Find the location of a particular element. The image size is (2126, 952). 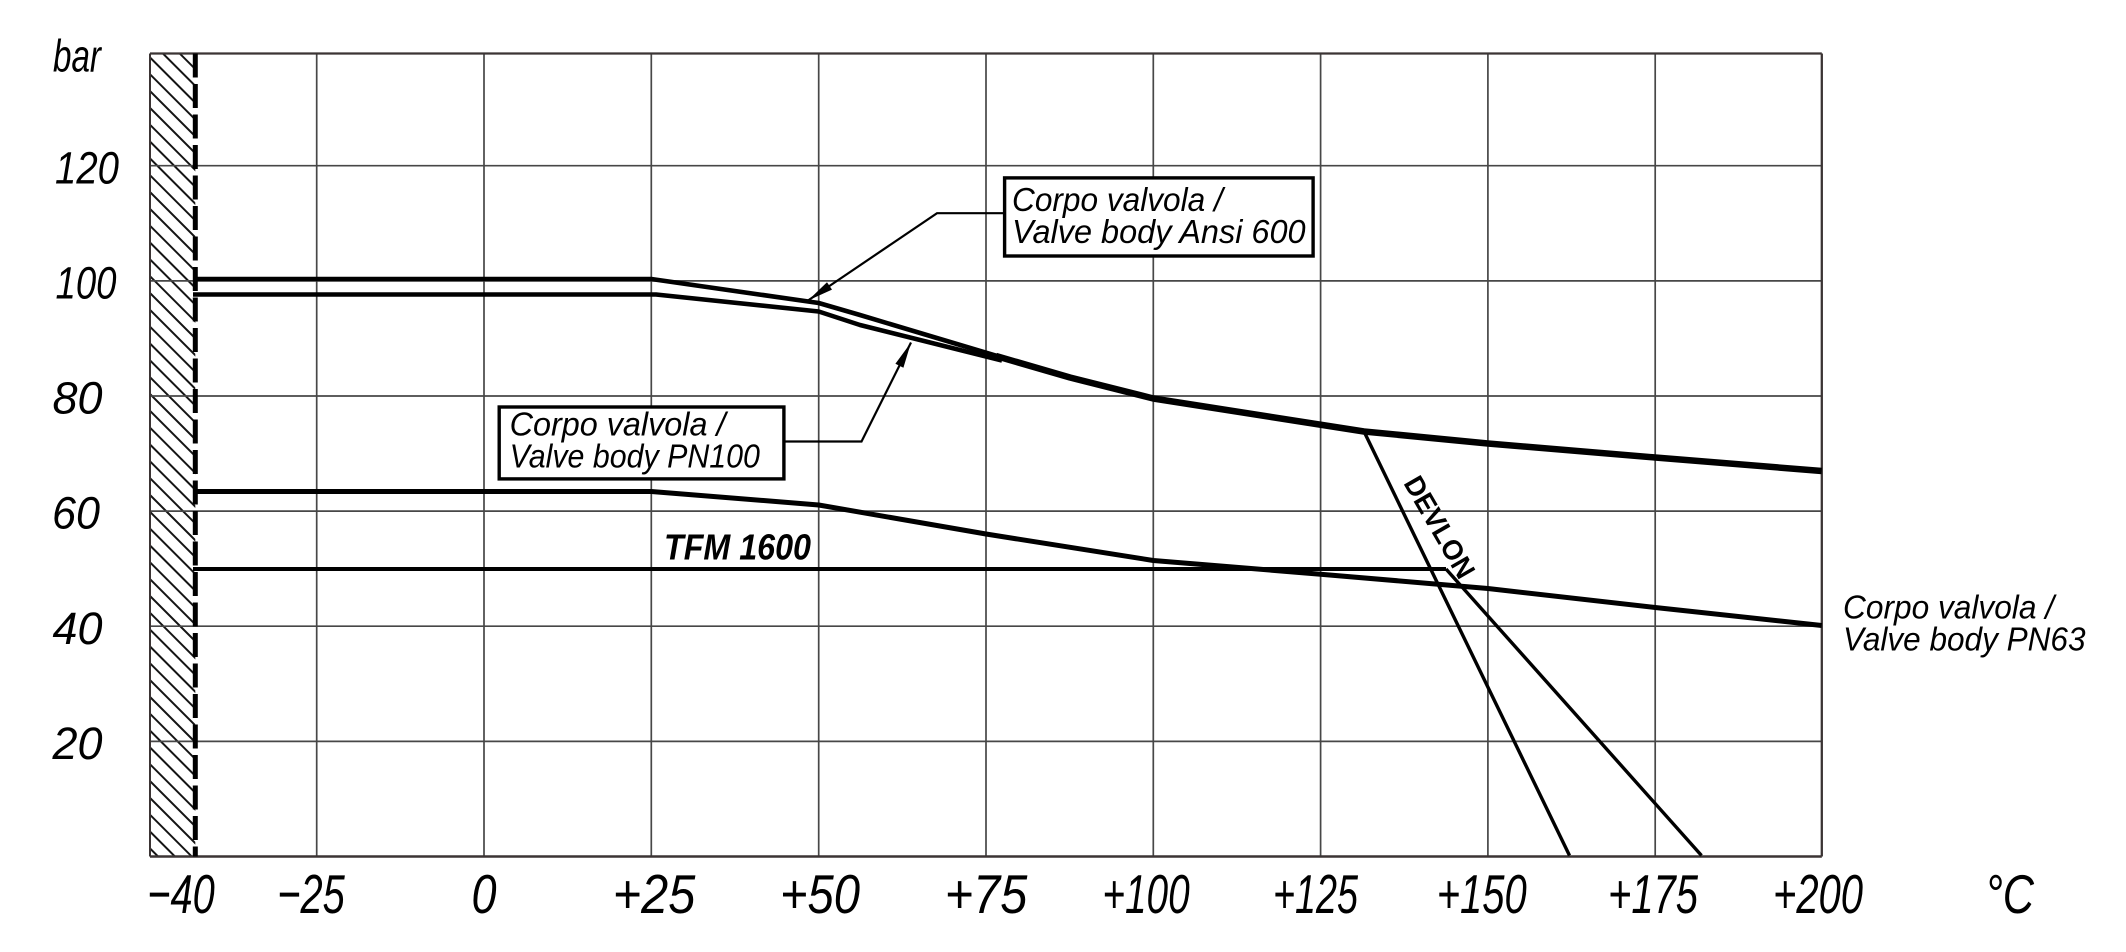

svg-text: +25 is located at coordinates (654, 894).